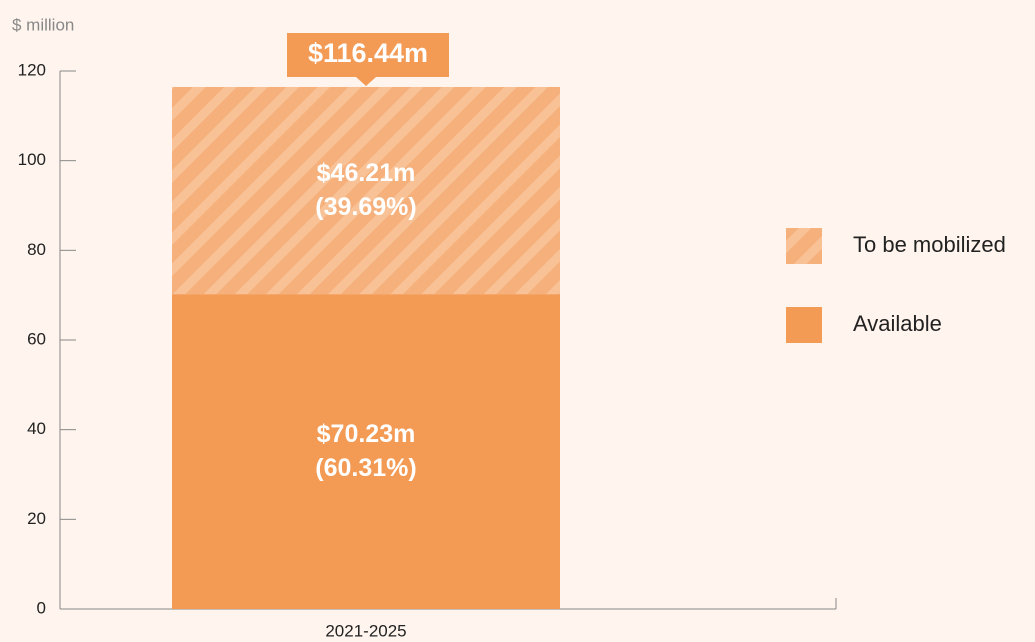 The width and height of the screenshot is (1035, 642). I want to click on share-label: (60.31%), so click(365, 468).